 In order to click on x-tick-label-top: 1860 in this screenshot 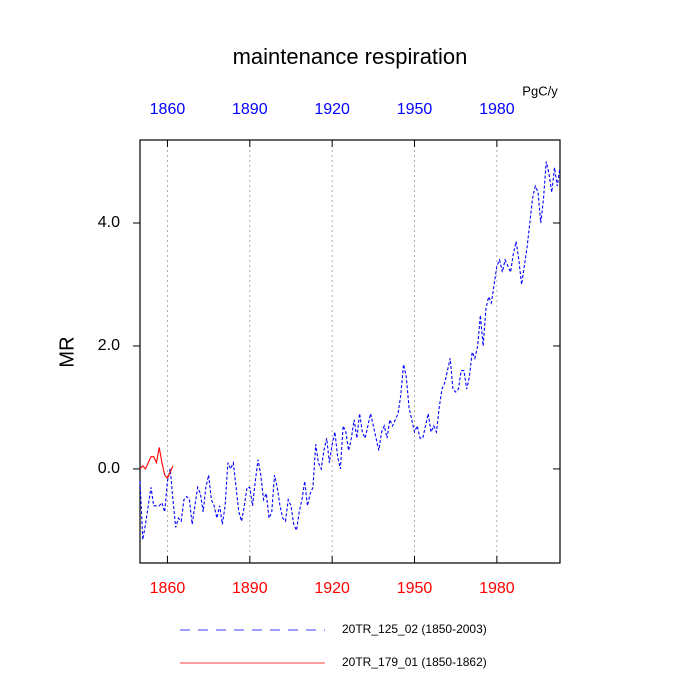, I will do `click(168, 109)`.